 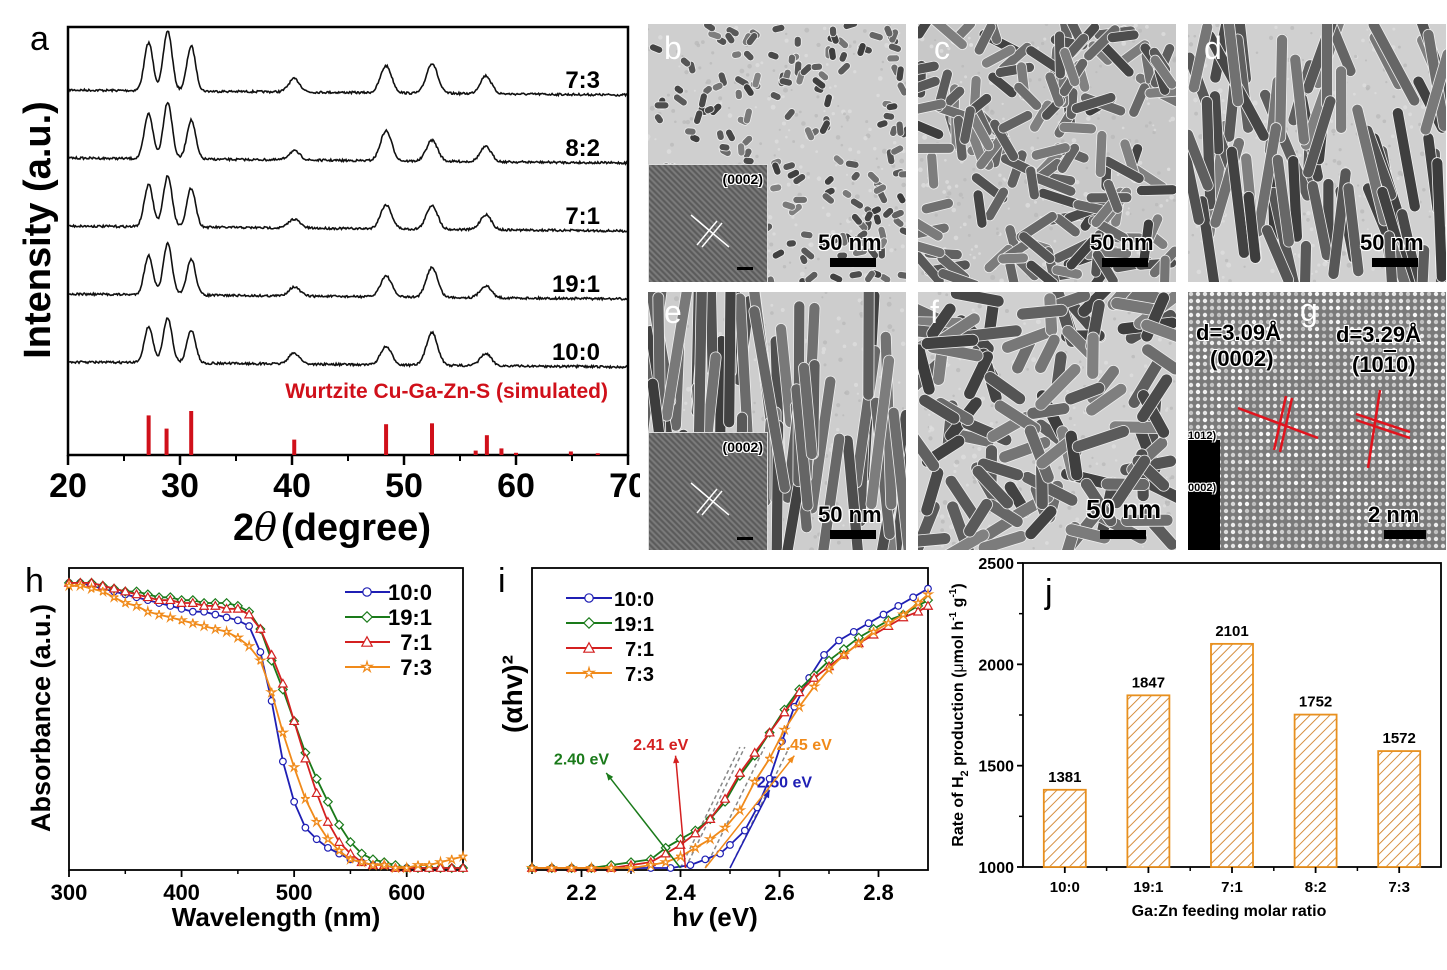 What do you see at coordinates (1213, 48) in the screenshot?
I see `panel-label-d: d` at bounding box center [1213, 48].